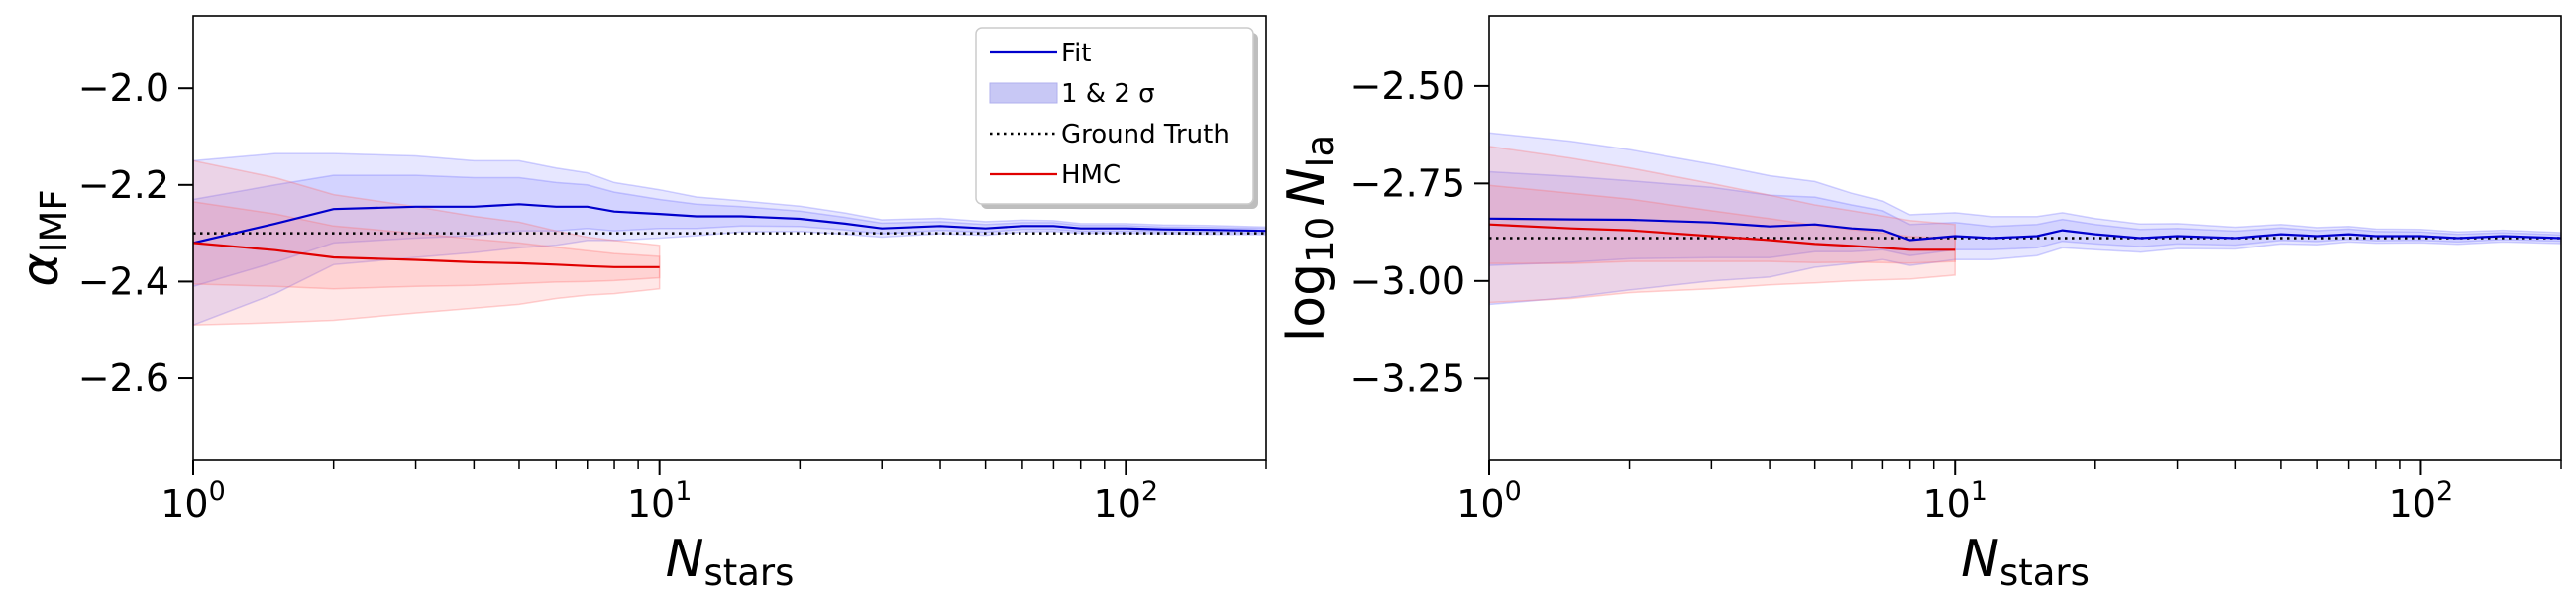 This screenshot has height=594, width=2576. Describe the element at coordinates (1407, 183) in the screenshot. I see `y-tick-label: −2.75` at that location.